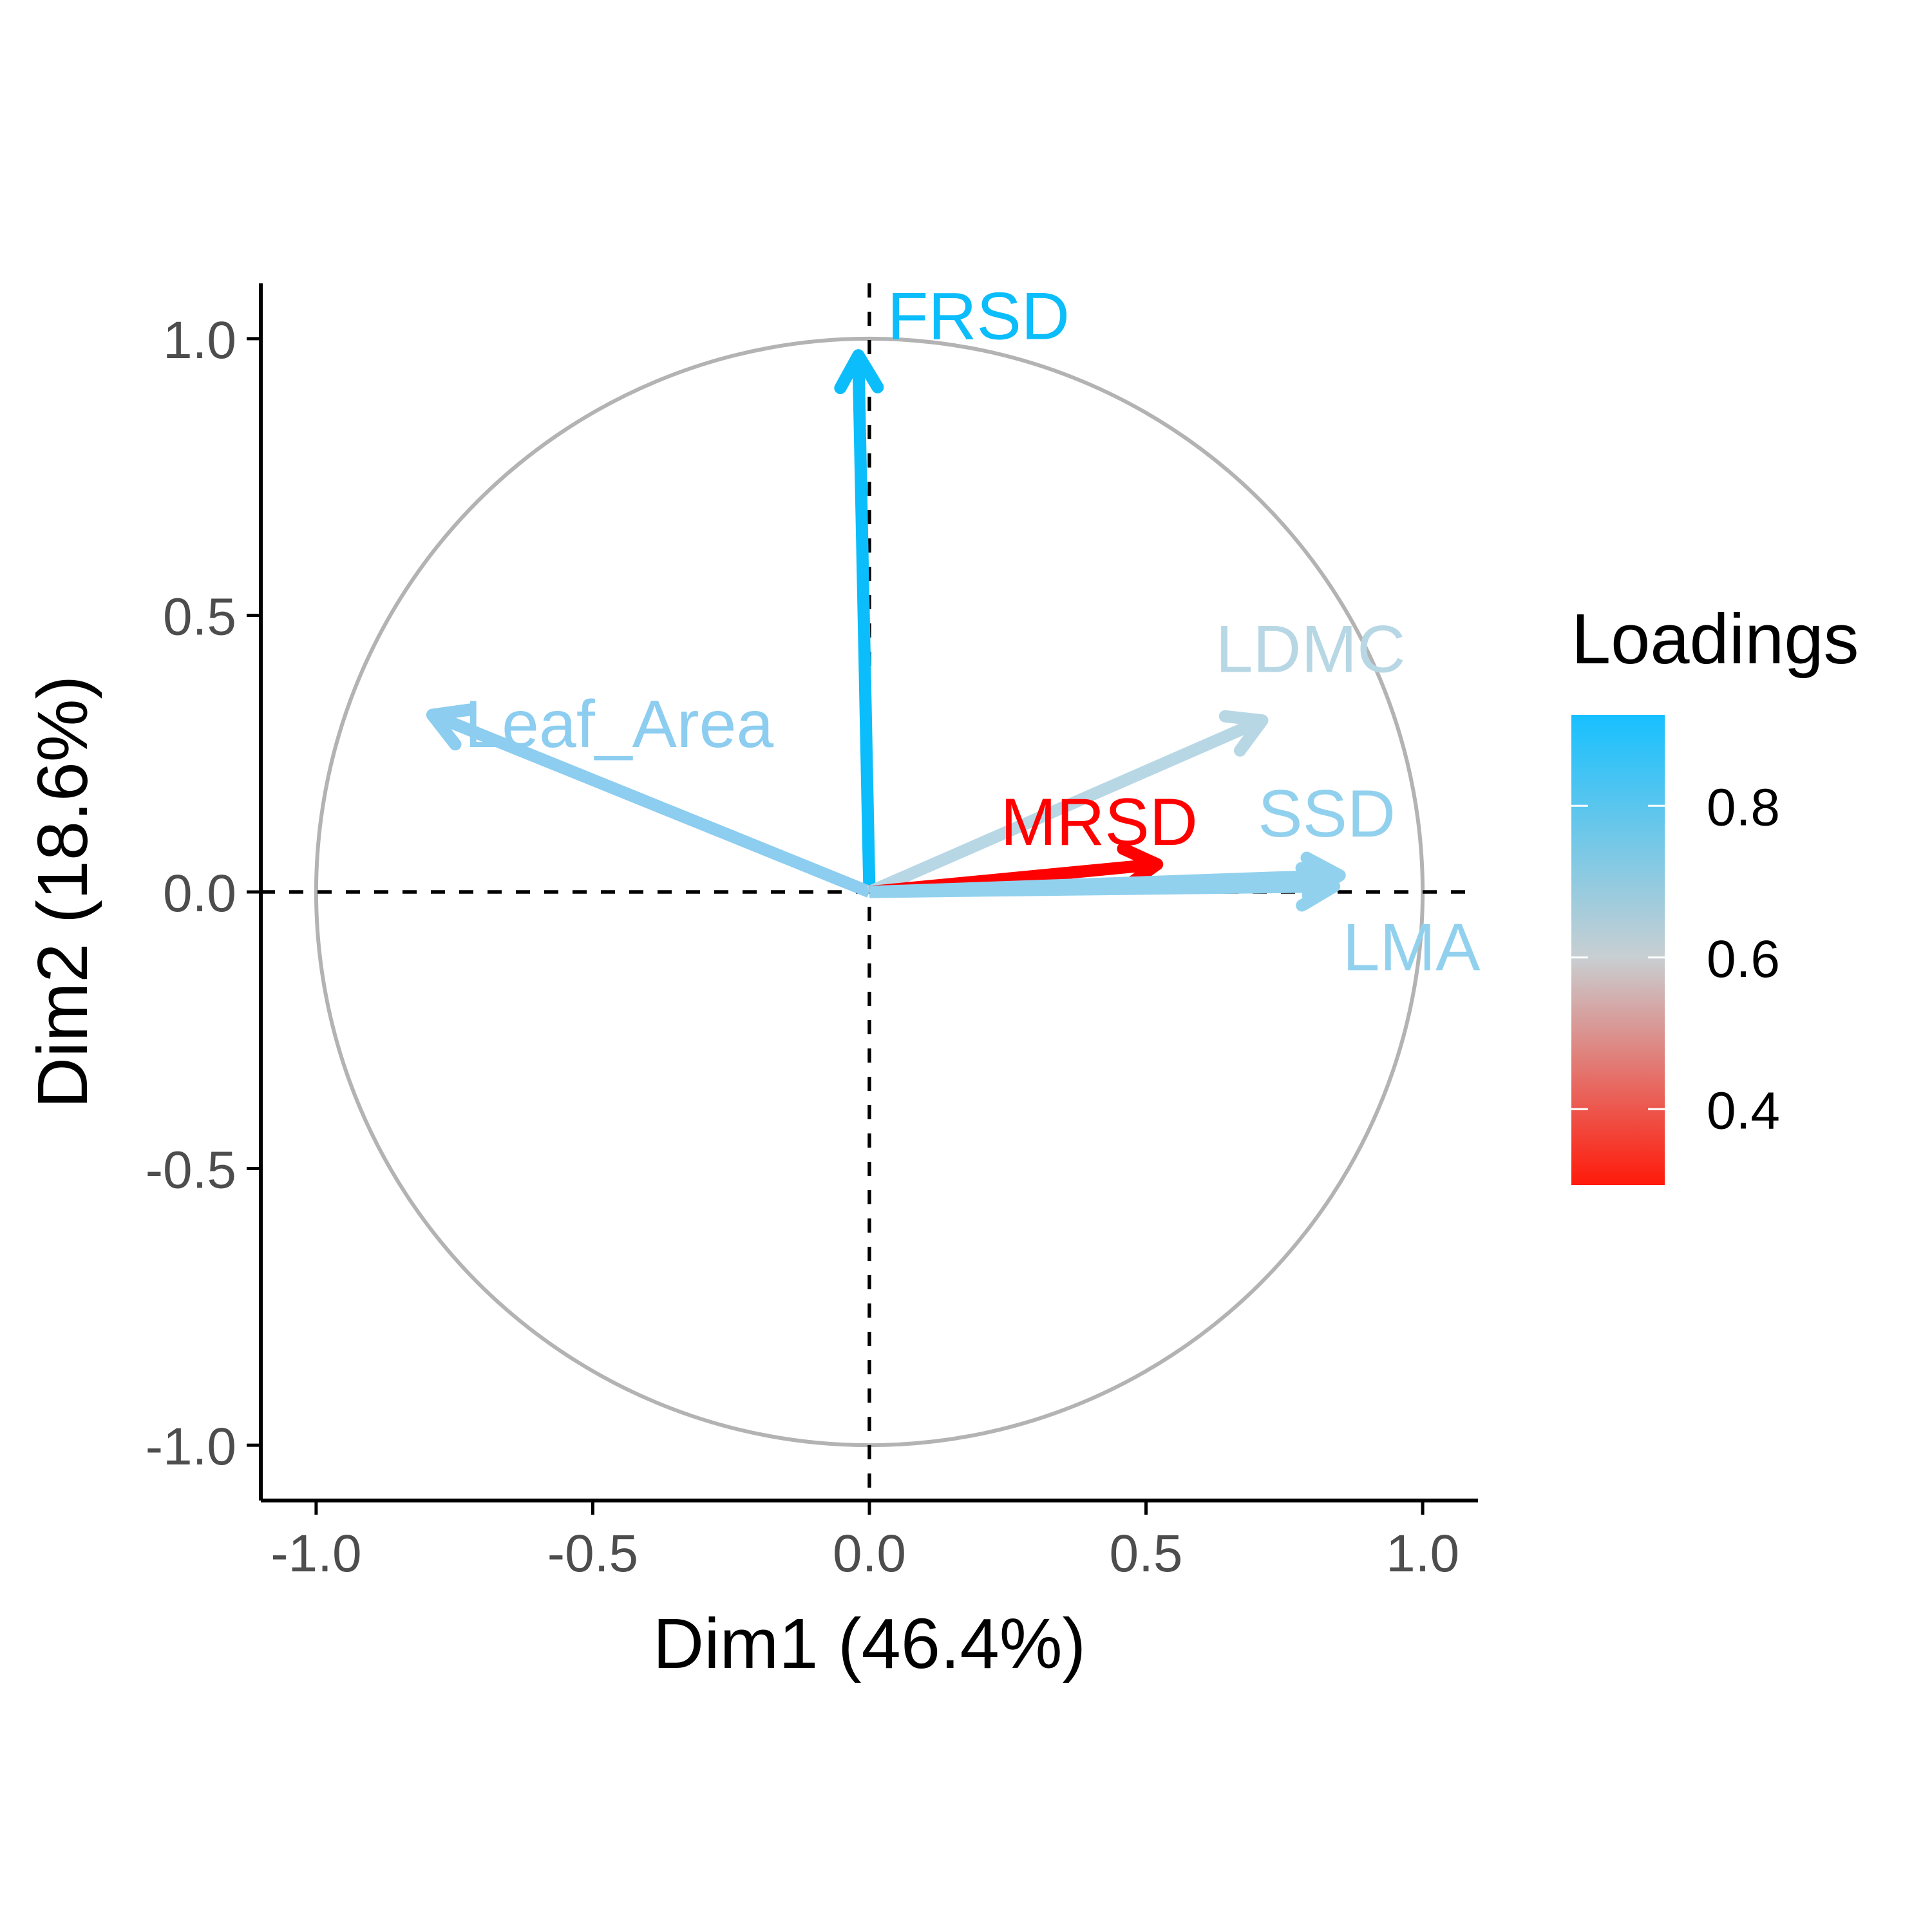 This screenshot has height=1932, width=1932. What do you see at coordinates (870, 1554) in the screenshot?
I see `x-tick-label: 0.0` at bounding box center [870, 1554].